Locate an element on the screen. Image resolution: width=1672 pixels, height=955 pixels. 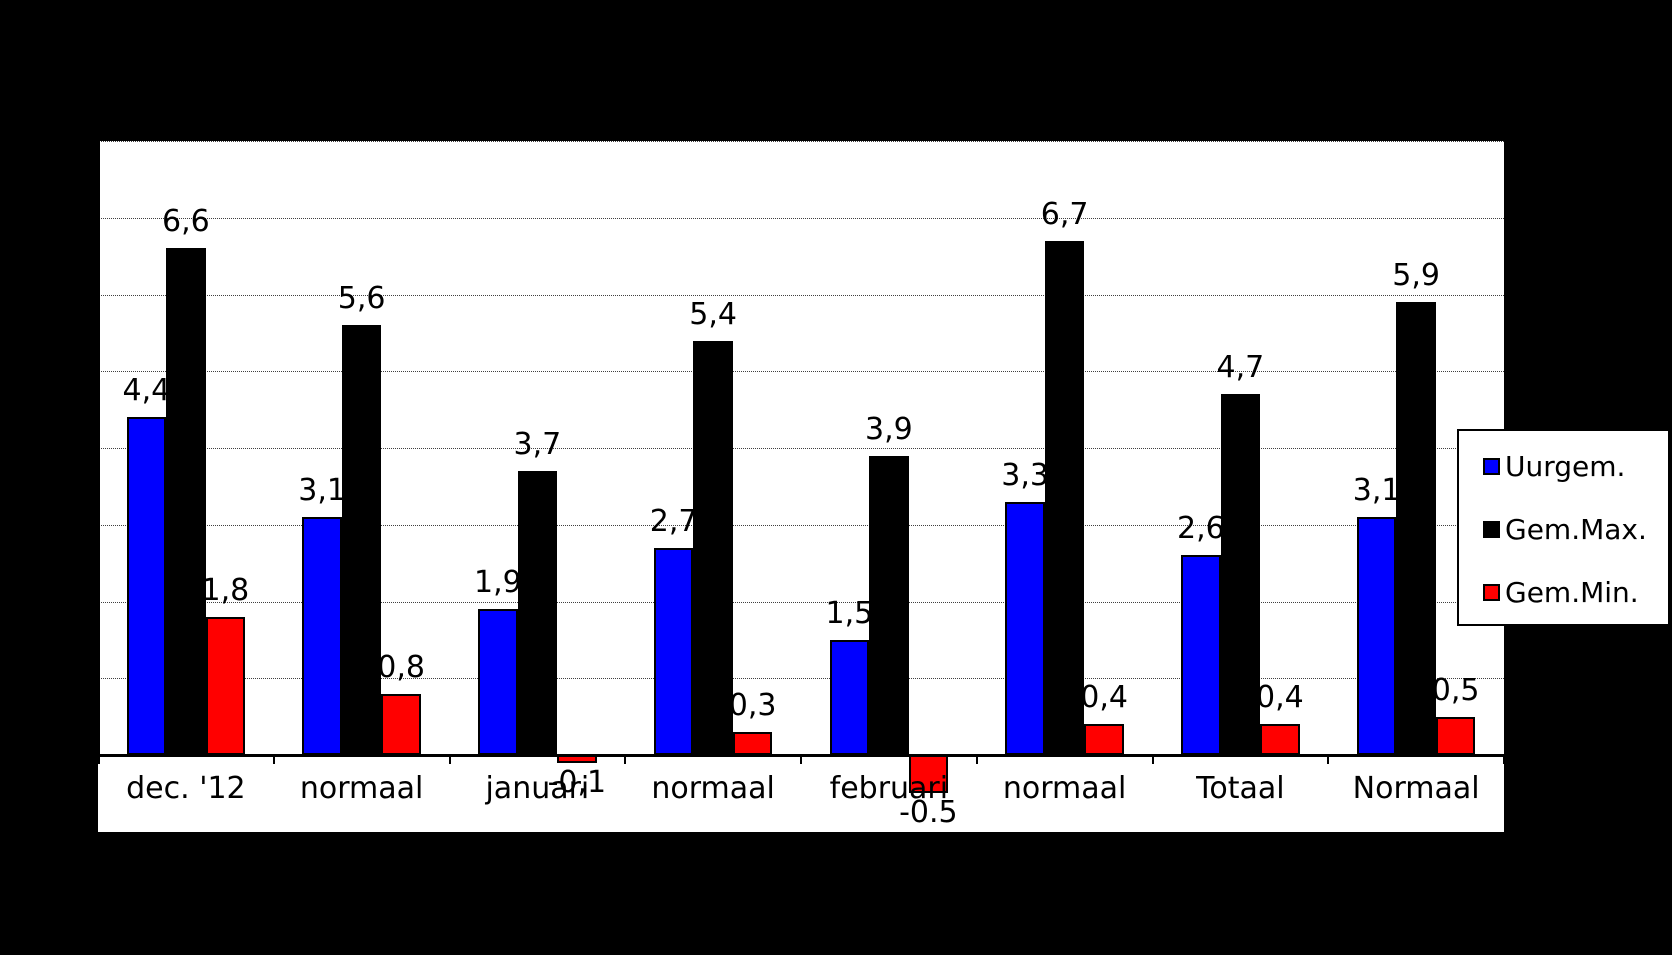
bar-gemmax-cat3 is located at coordinates (537, 613).